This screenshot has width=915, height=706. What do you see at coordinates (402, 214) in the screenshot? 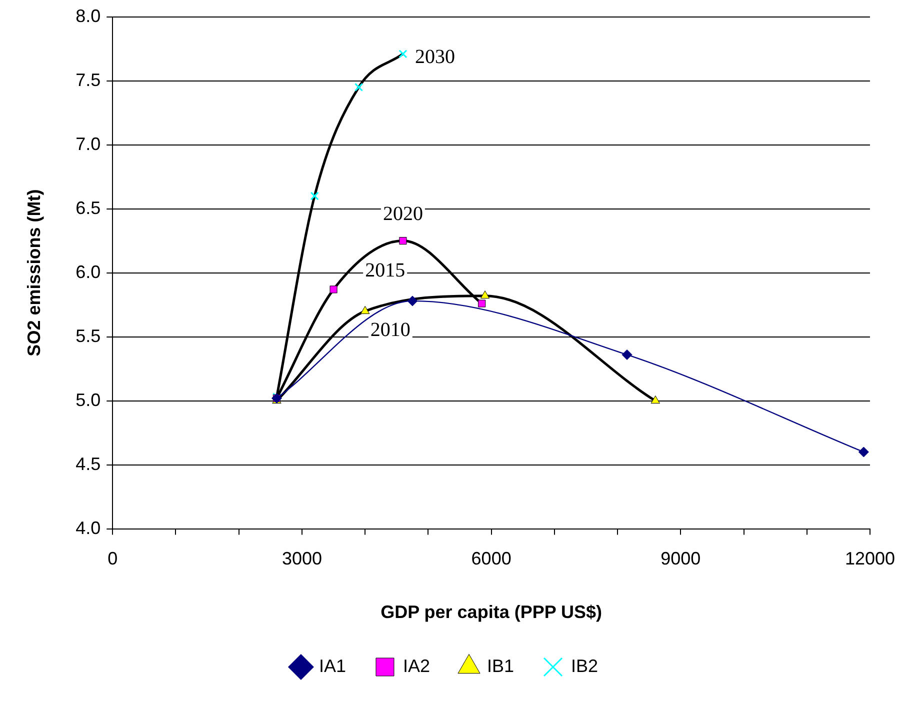
I see `annotation: 2020` at bounding box center [402, 214].